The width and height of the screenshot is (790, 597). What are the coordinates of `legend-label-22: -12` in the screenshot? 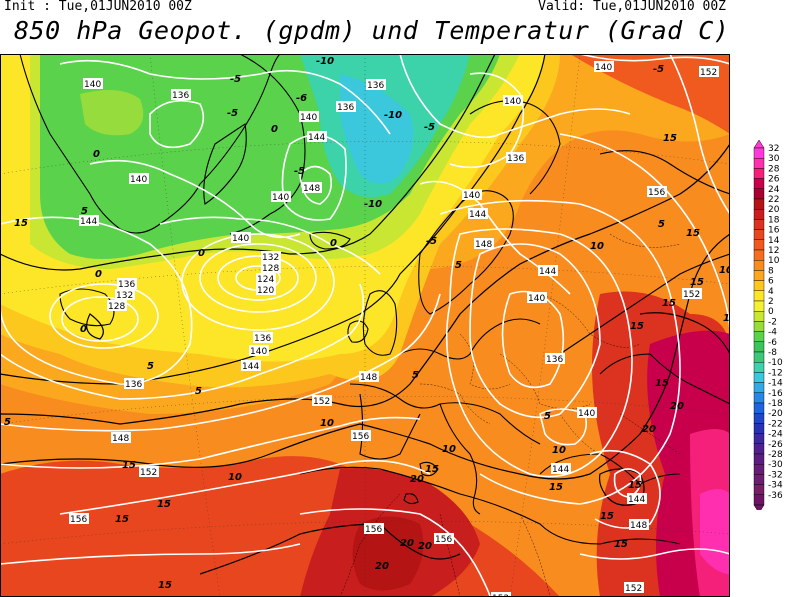 It's located at (775, 373).